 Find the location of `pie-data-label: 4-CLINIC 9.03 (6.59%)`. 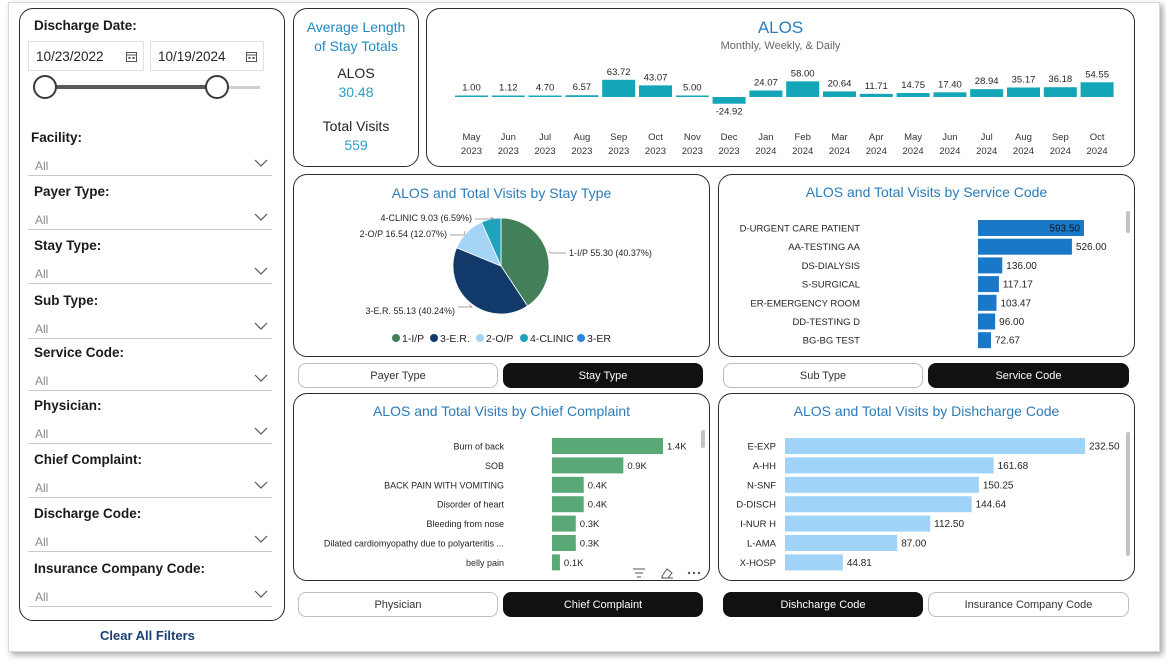

pie-data-label: 4-CLINIC 9.03 (6.59%) is located at coordinates (426, 218).